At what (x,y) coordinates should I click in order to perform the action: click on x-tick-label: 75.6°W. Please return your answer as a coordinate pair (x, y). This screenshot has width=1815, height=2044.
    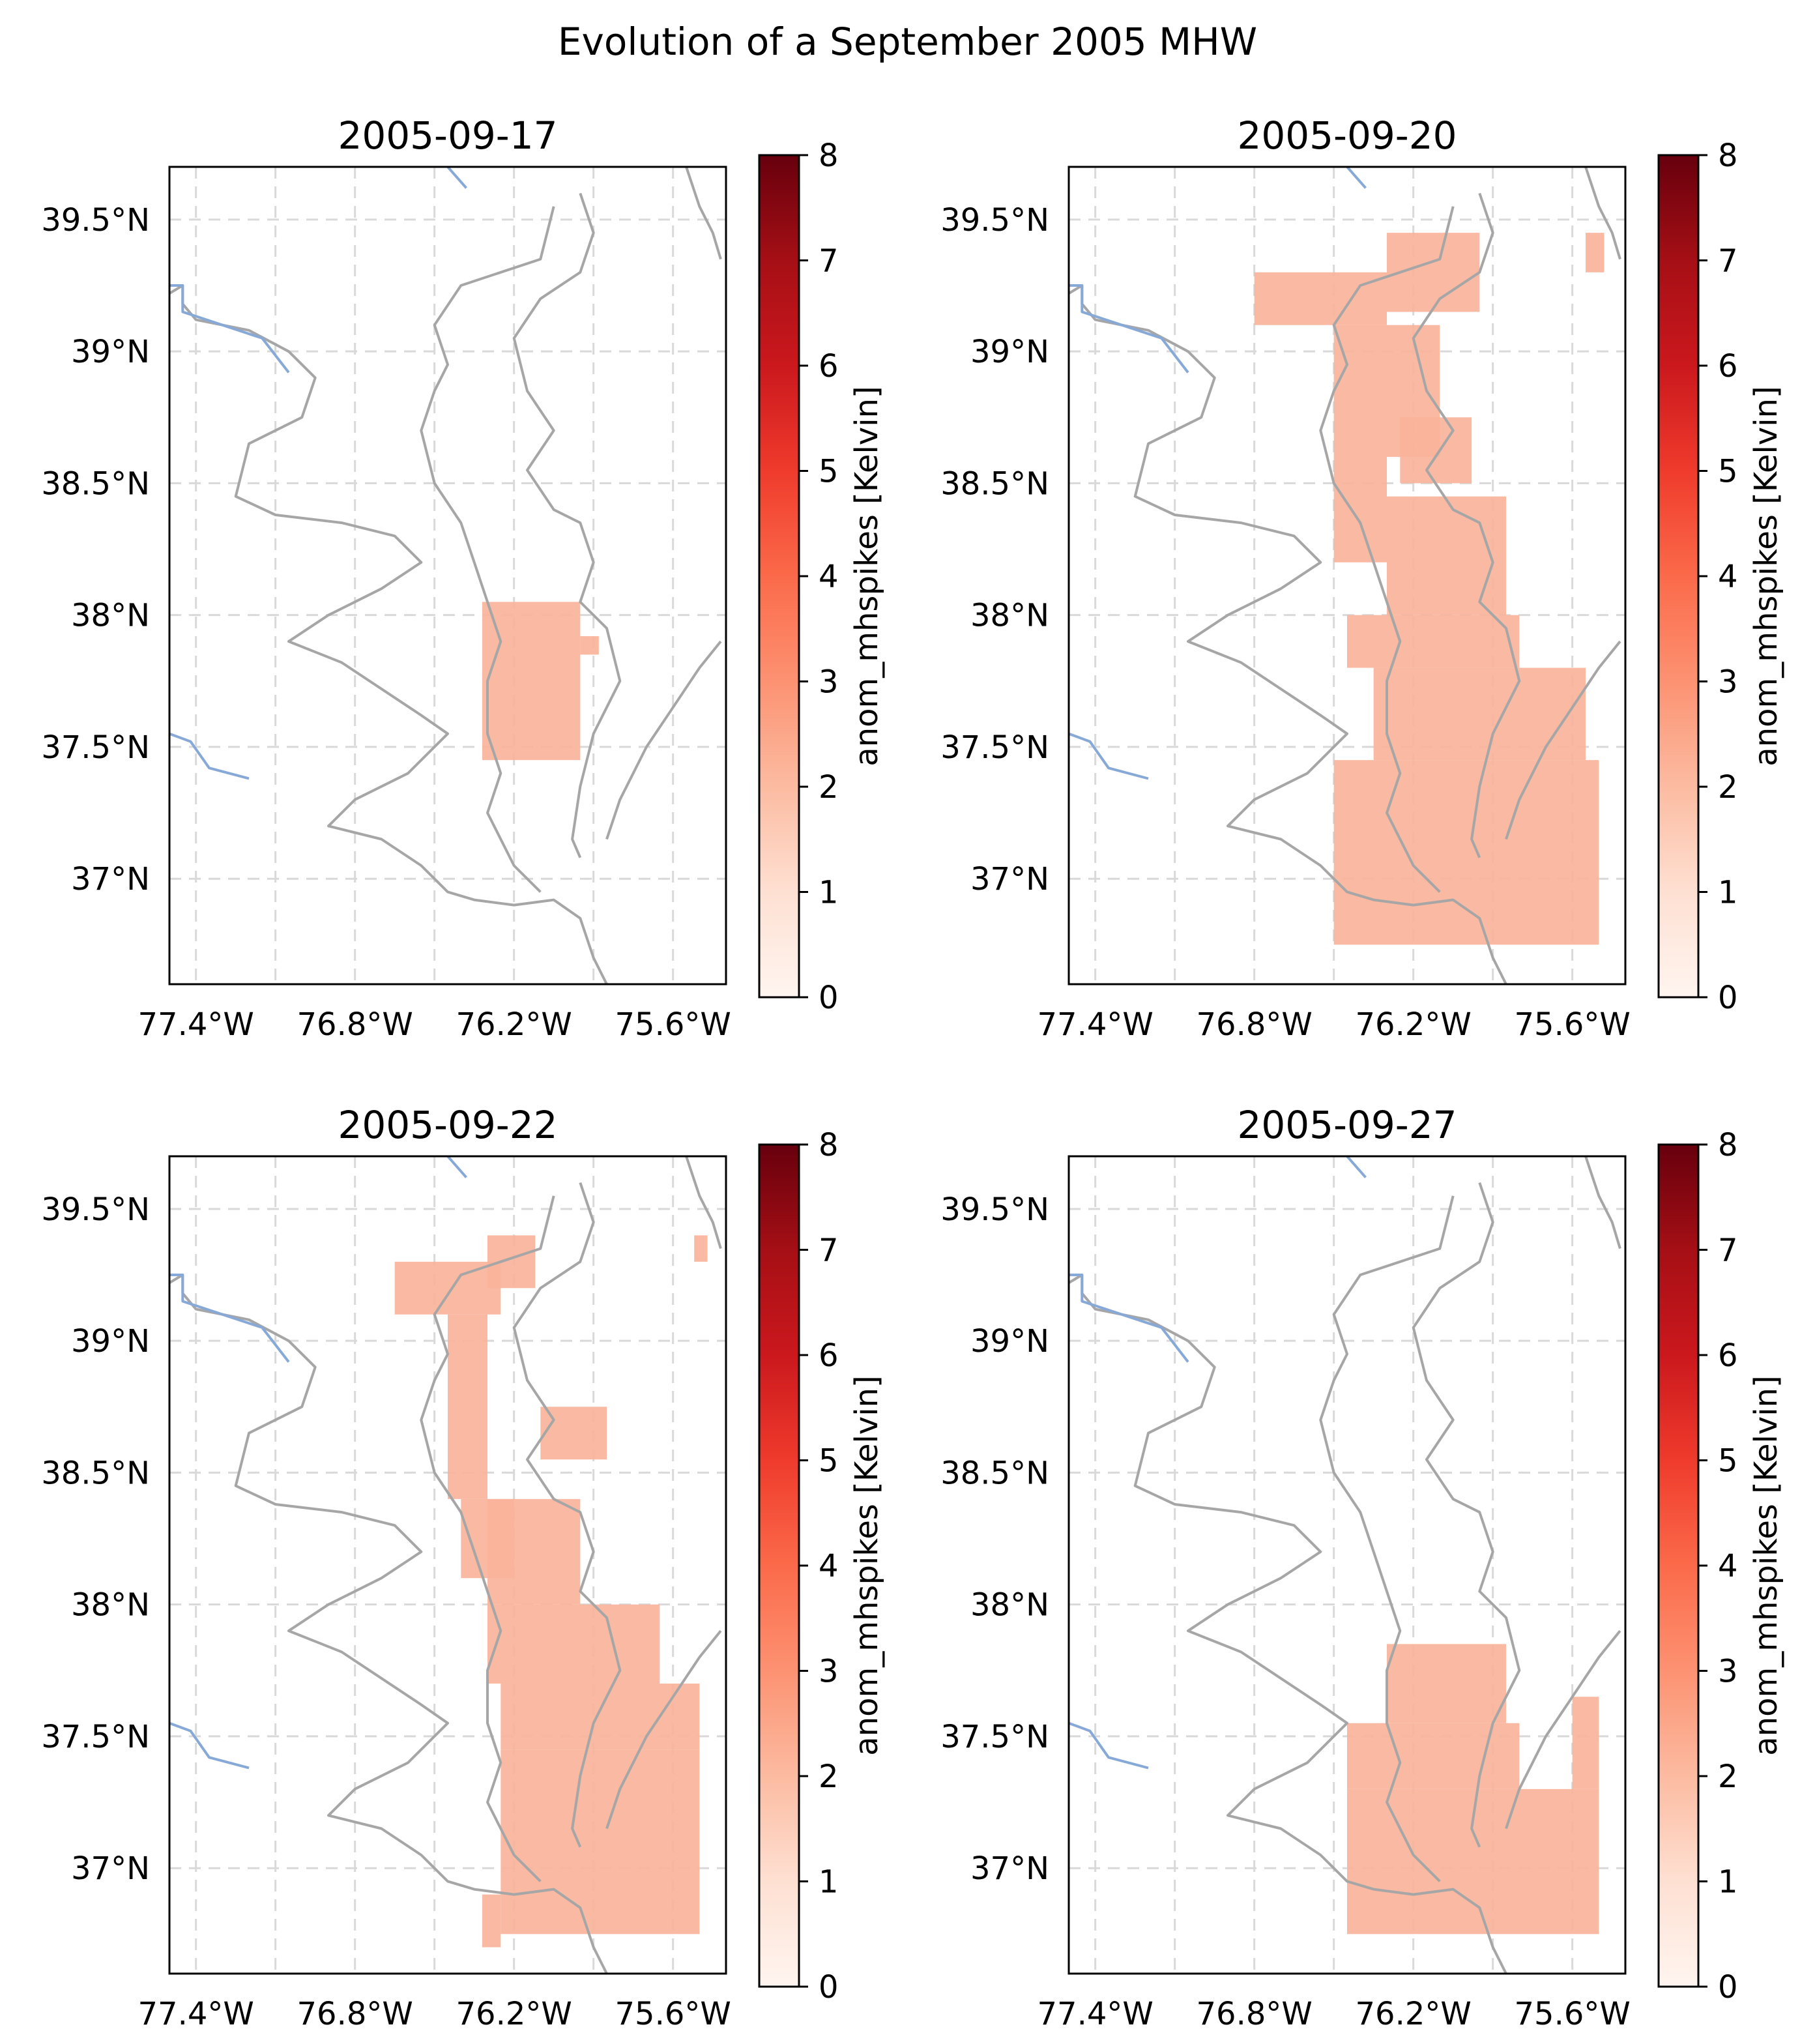
    Looking at the image, I should click on (1572, 2014).